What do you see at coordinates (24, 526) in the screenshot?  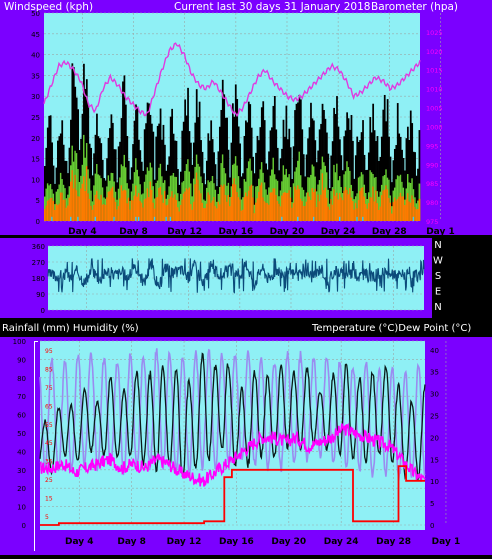 I see `humidity-y-tick-label: 0` at bounding box center [24, 526].